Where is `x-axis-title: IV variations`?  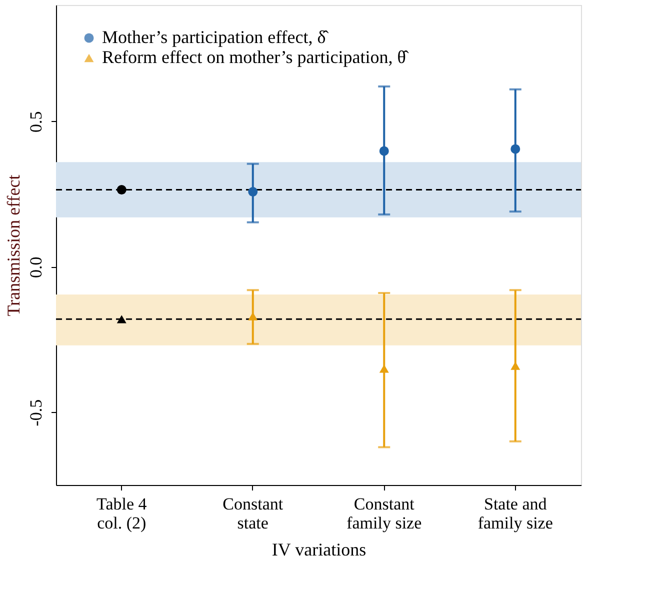
x-axis-title: IV variations is located at coordinates (319, 550).